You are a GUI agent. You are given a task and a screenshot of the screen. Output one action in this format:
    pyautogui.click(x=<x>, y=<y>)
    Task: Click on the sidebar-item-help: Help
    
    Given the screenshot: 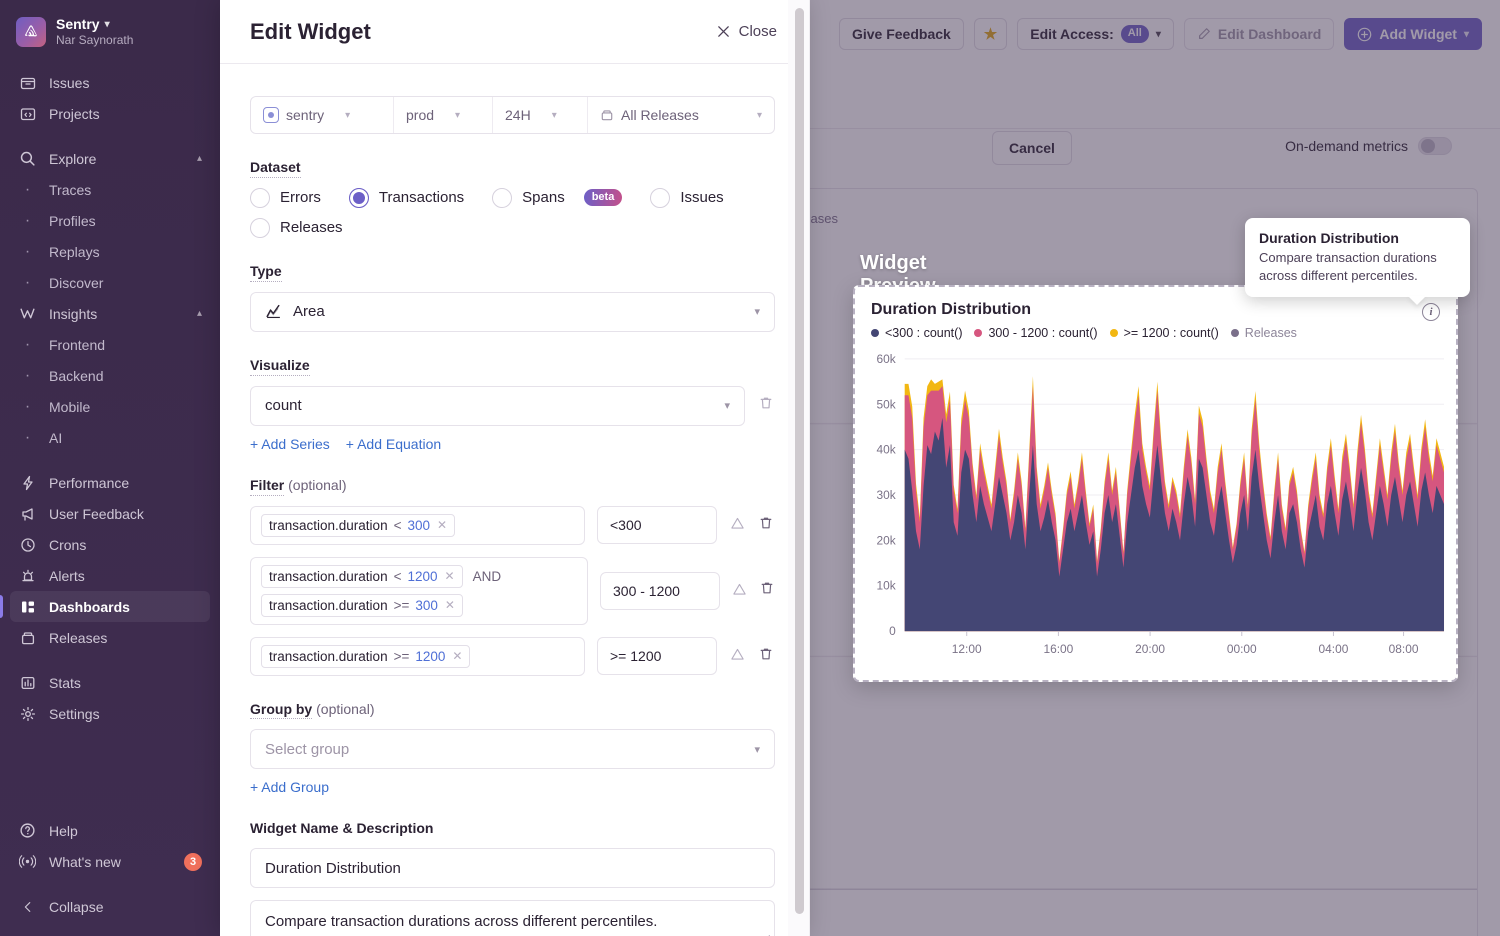 What is the action you would take?
    pyautogui.click(x=110, y=830)
    